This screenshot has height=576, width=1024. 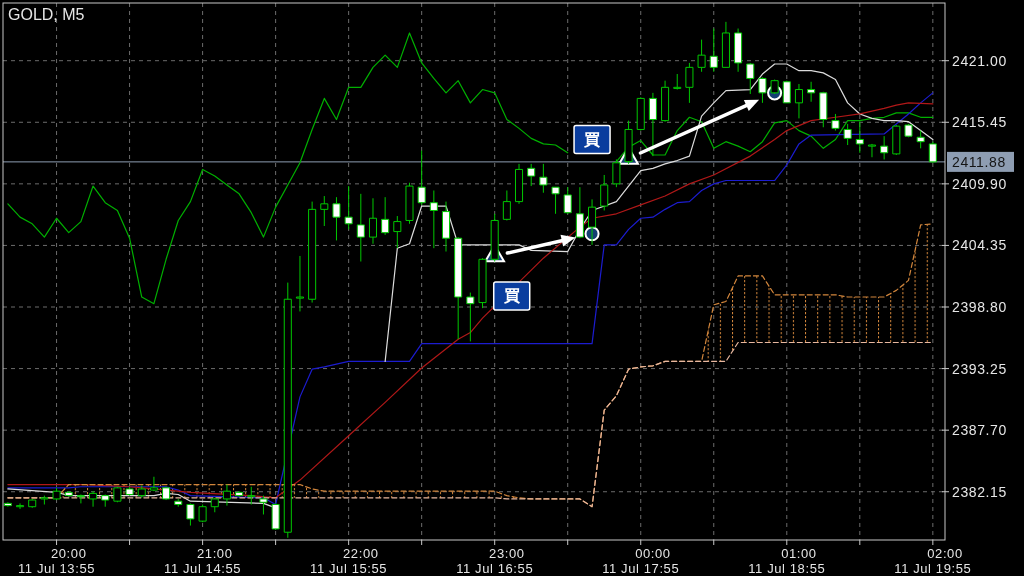 What do you see at coordinates (653, 553) in the screenshot?
I see `x2-tick-label: 00:00` at bounding box center [653, 553].